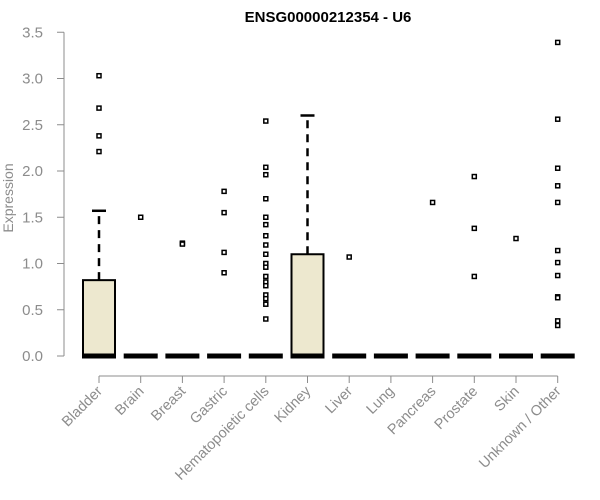  Describe the element at coordinates (307, 236) in the screenshot. I see `box-kidney` at that location.